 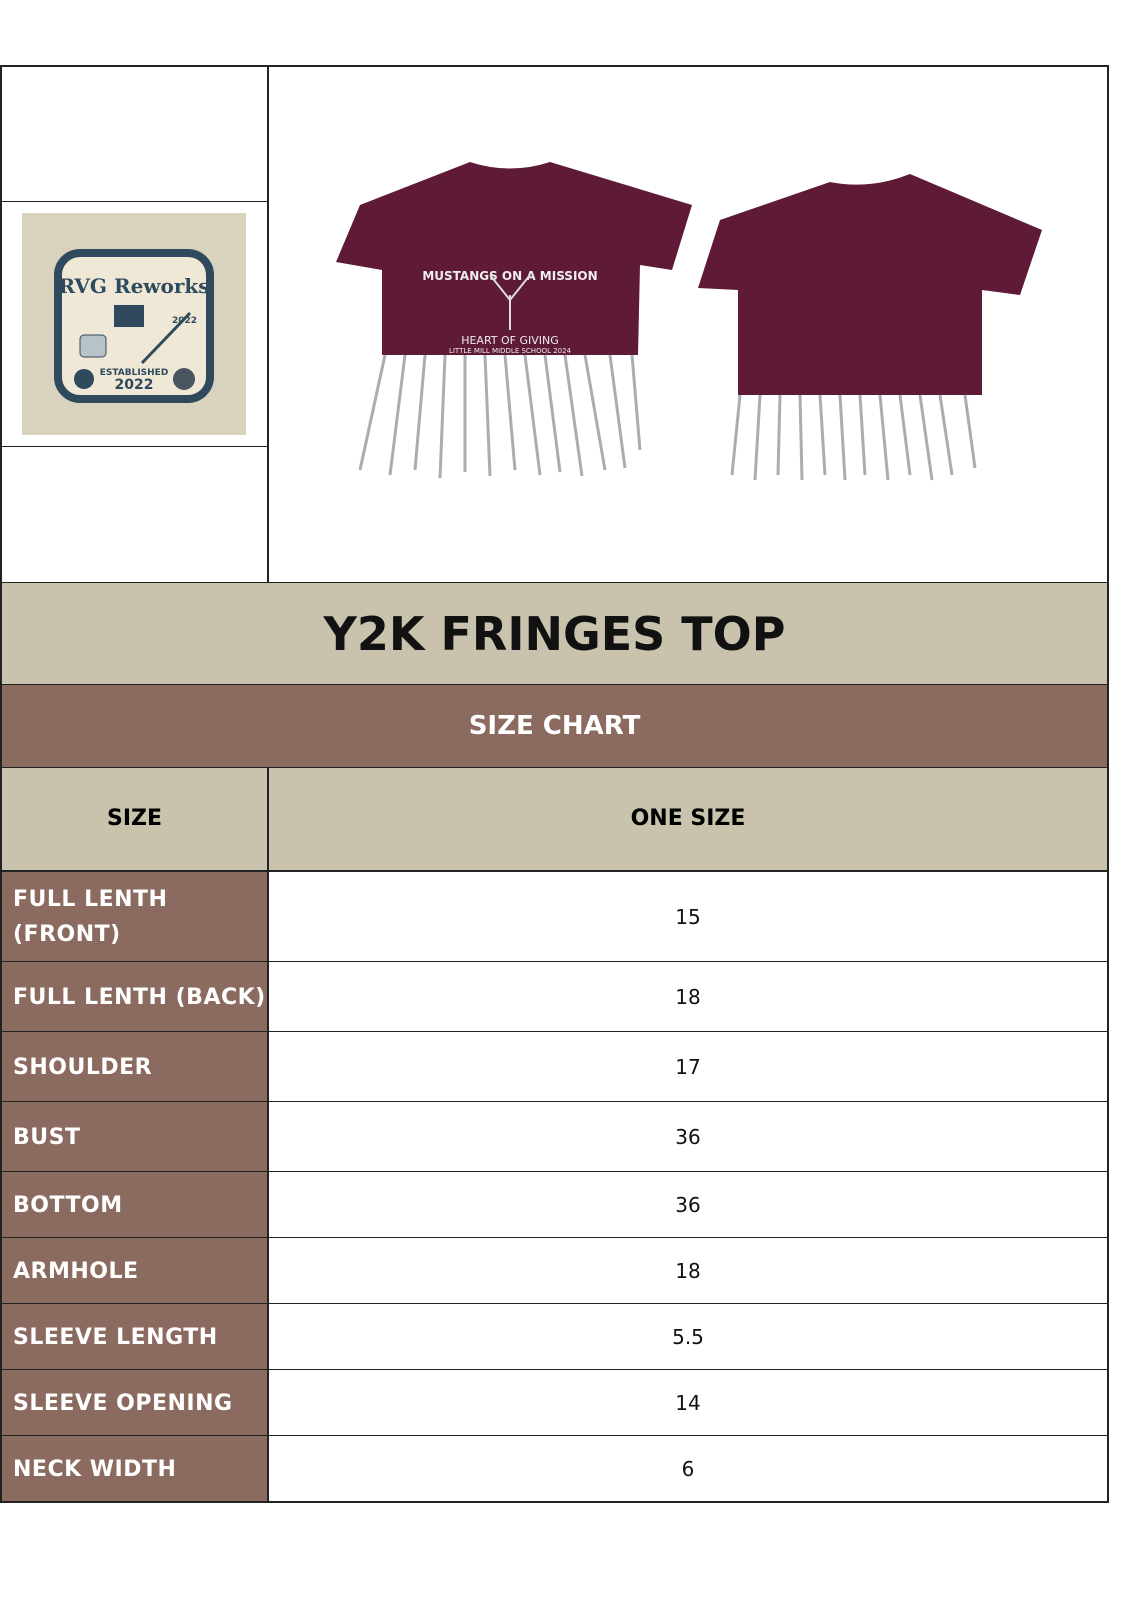 I want to click on row-label-text: BUST, so click(x=47, y=1137).